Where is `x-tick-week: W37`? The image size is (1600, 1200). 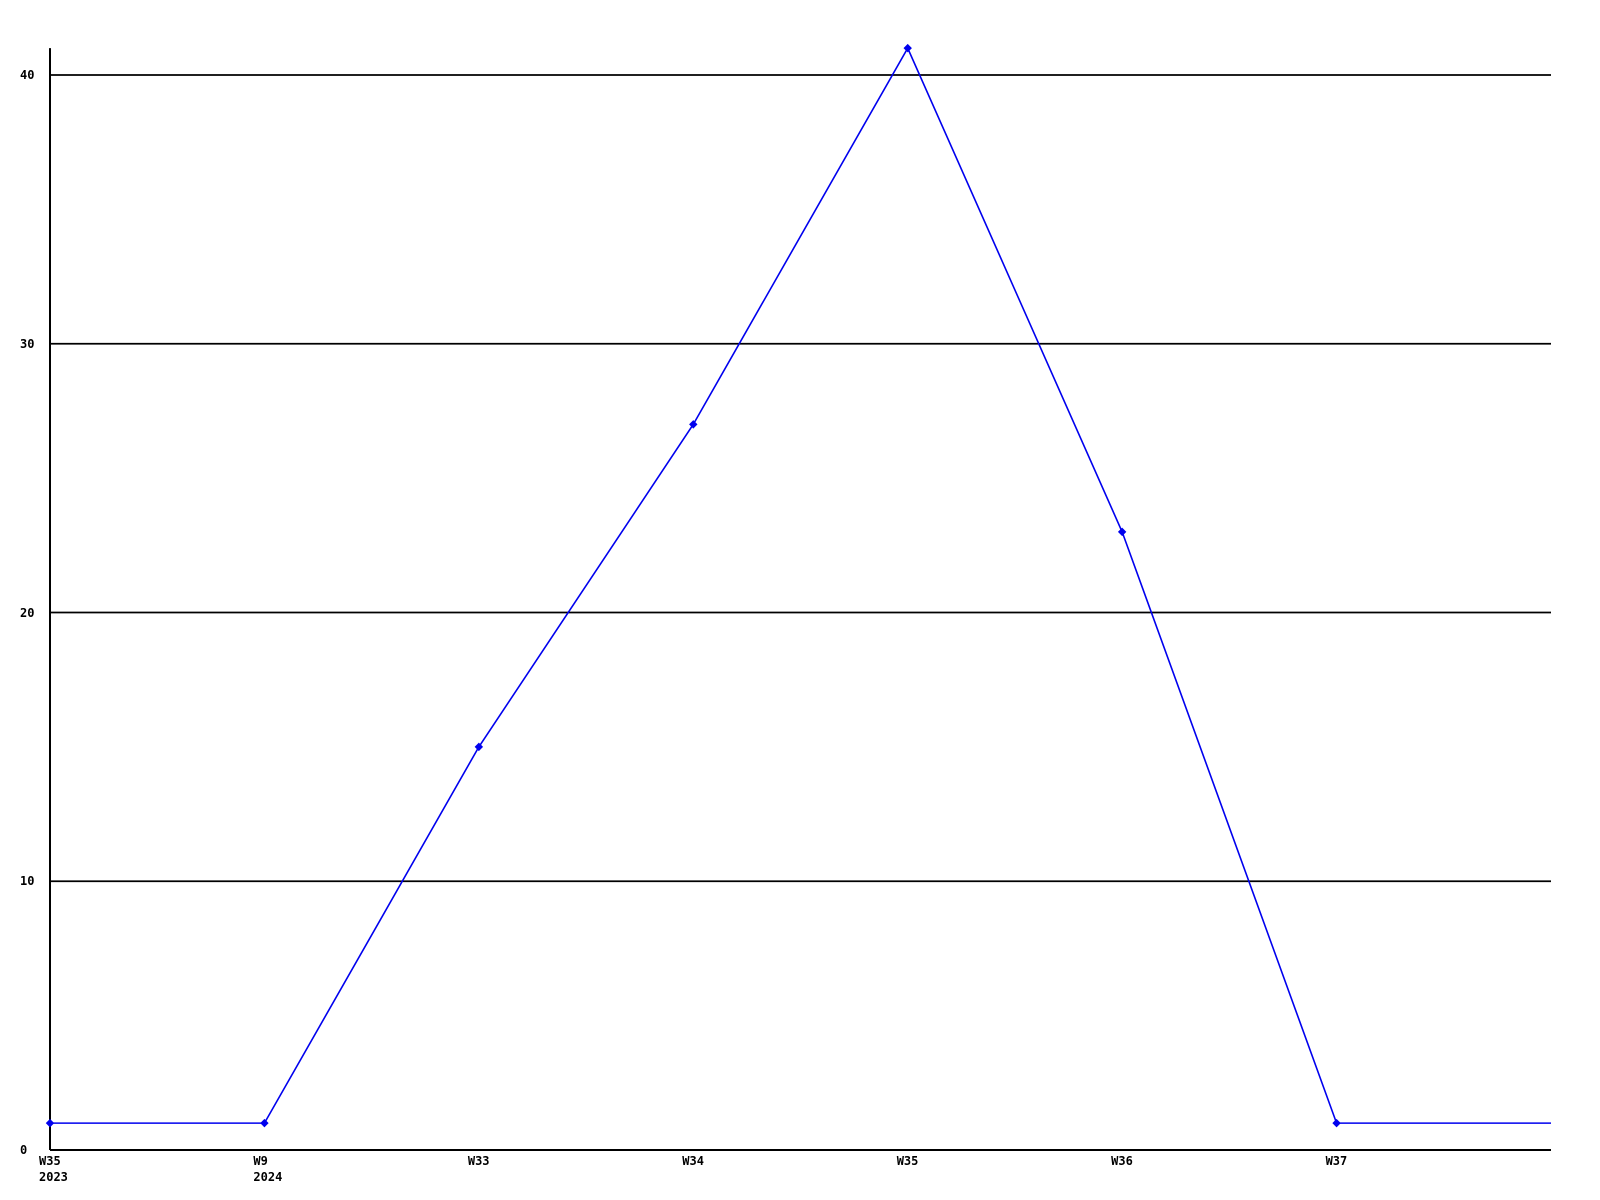
x-tick-week: W37 is located at coordinates (1336, 1161).